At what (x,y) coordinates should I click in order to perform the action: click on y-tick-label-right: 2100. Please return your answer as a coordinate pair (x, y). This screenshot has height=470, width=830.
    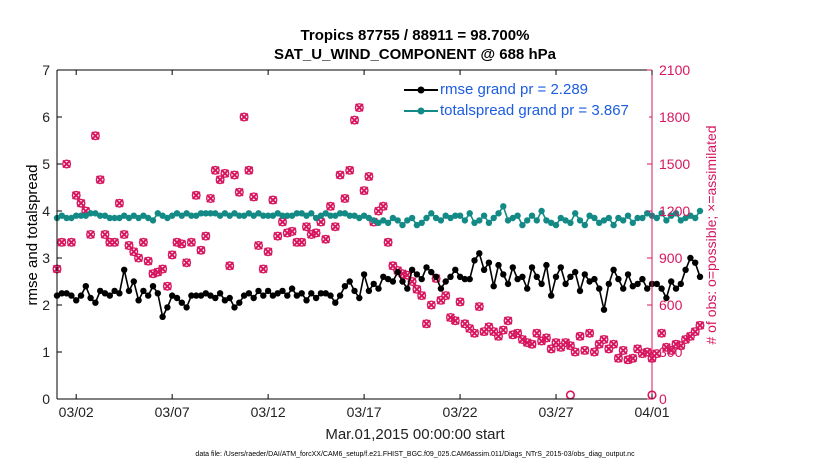
    Looking at the image, I should click on (674, 70).